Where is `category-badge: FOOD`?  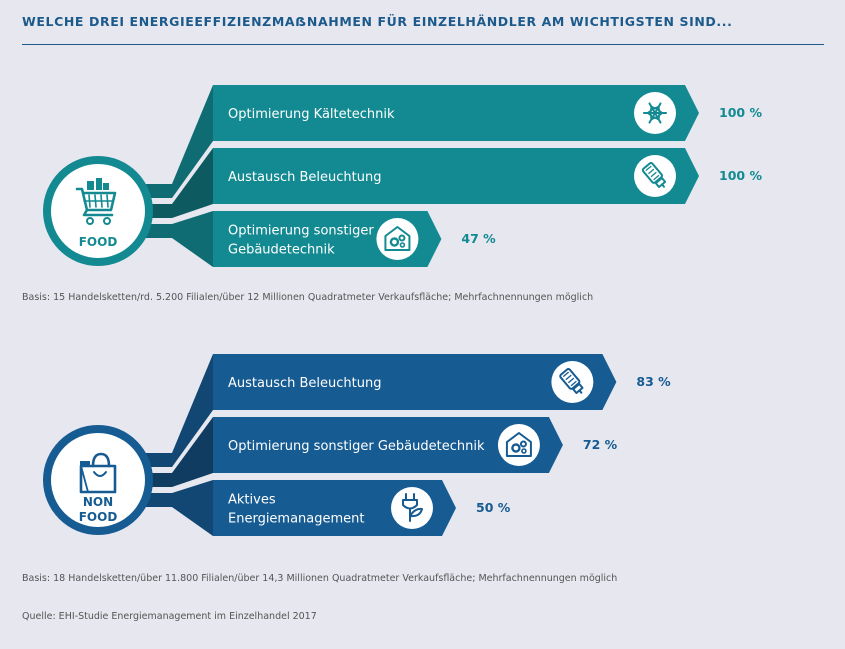 category-badge: FOOD is located at coordinates (98, 211).